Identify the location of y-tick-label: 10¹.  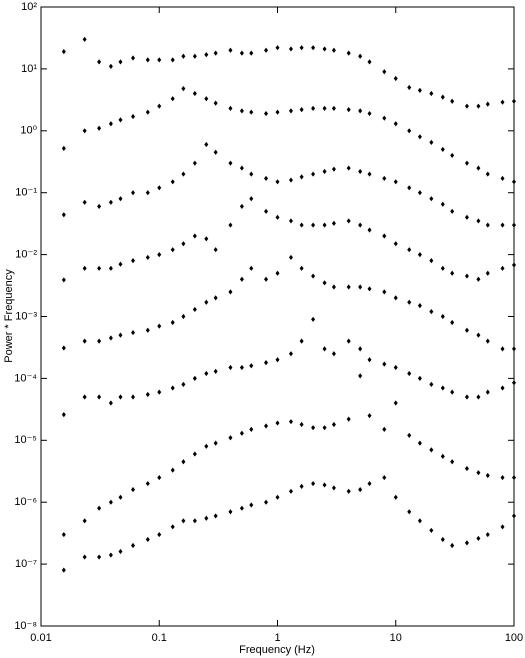
(29, 69).